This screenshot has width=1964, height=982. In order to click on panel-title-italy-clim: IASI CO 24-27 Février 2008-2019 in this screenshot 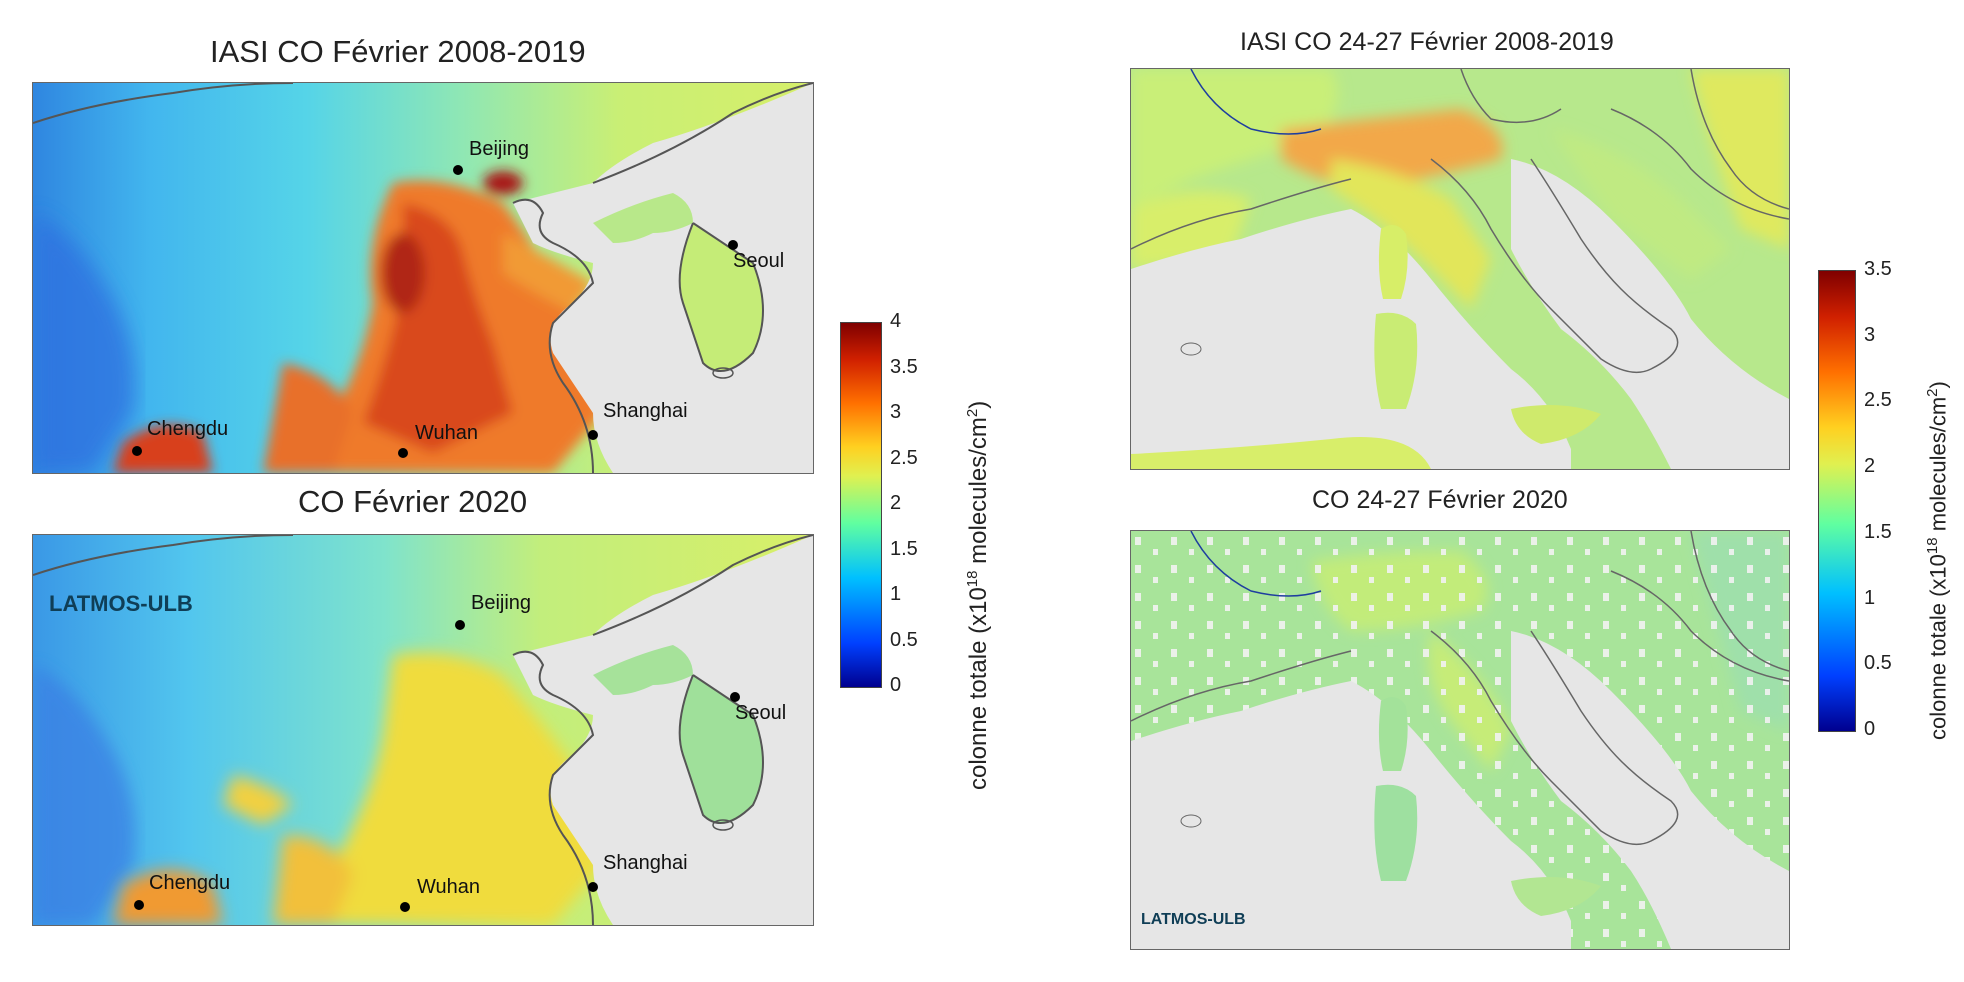, I will do `click(1427, 42)`.